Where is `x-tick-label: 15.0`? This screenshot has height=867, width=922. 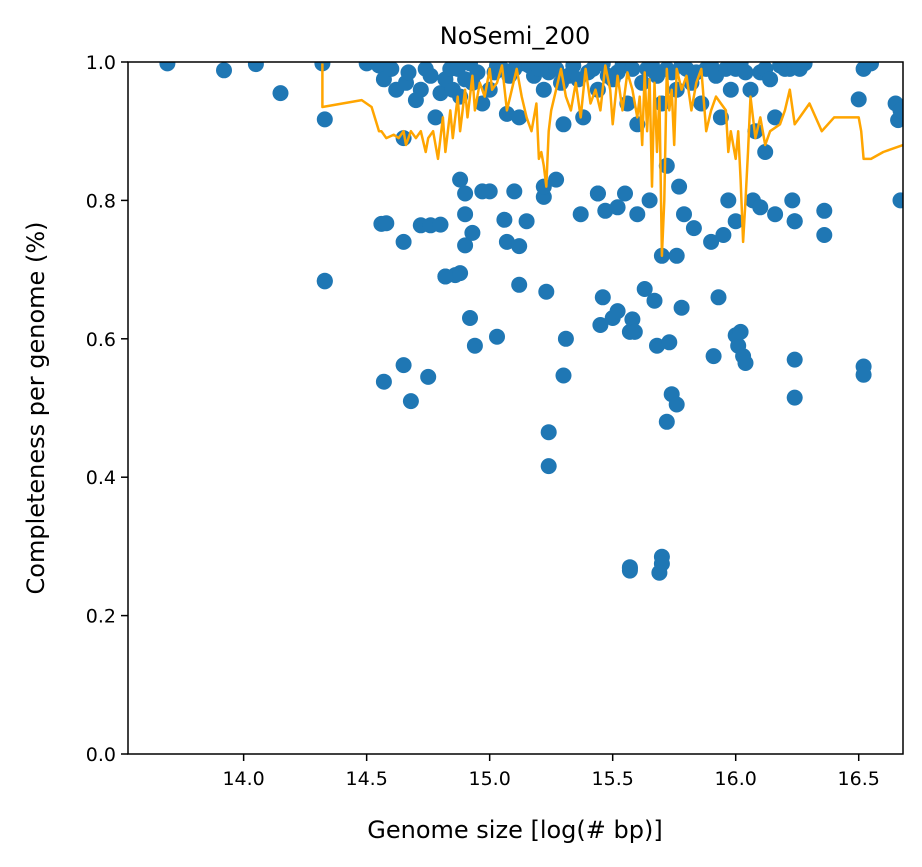
x-tick-label: 15.0 is located at coordinates (490, 779).